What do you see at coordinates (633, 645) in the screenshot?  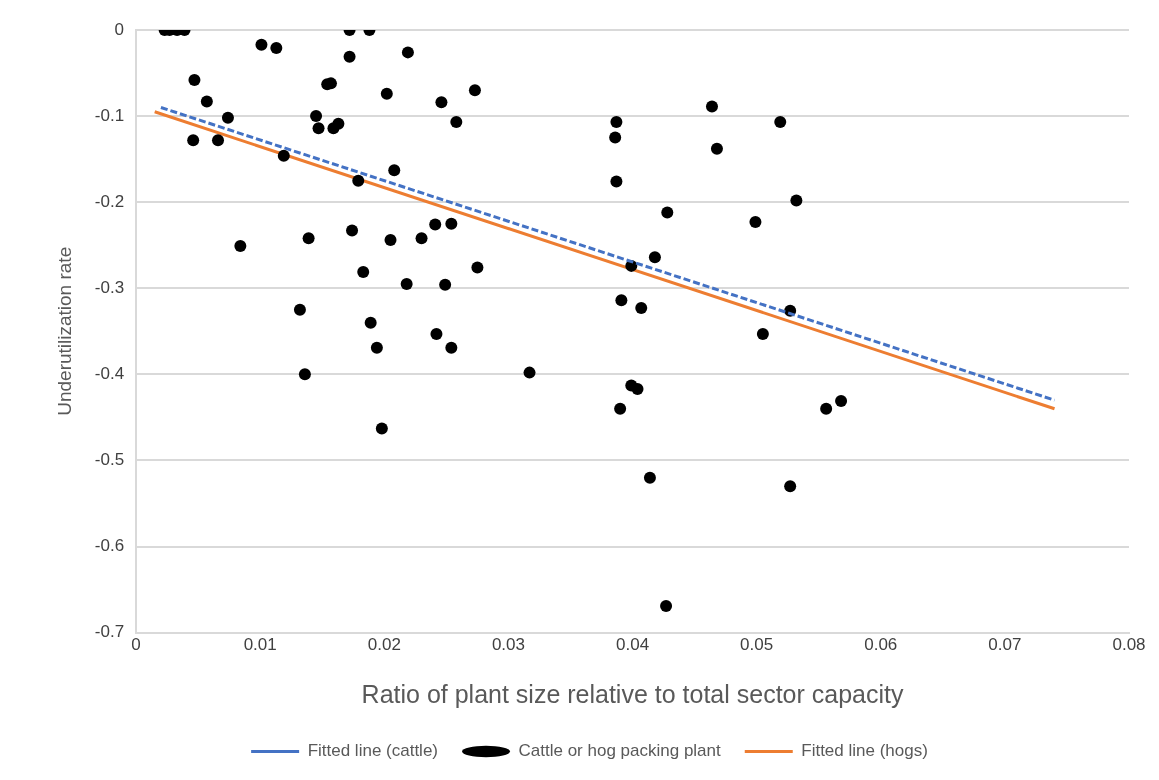 I see `x-tick-label: 0.04` at bounding box center [633, 645].